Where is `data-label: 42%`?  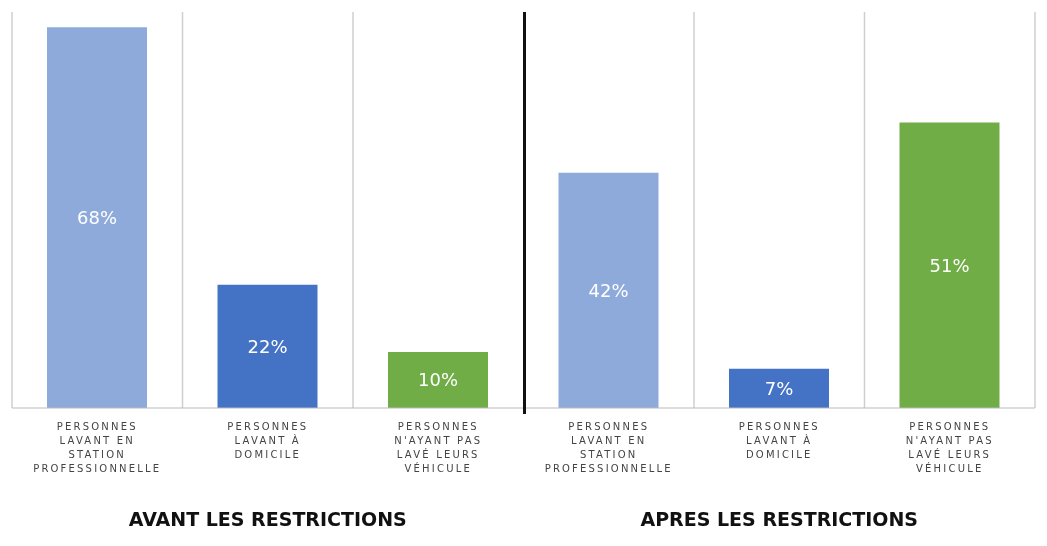 data-label: 42% is located at coordinates (608, 290).